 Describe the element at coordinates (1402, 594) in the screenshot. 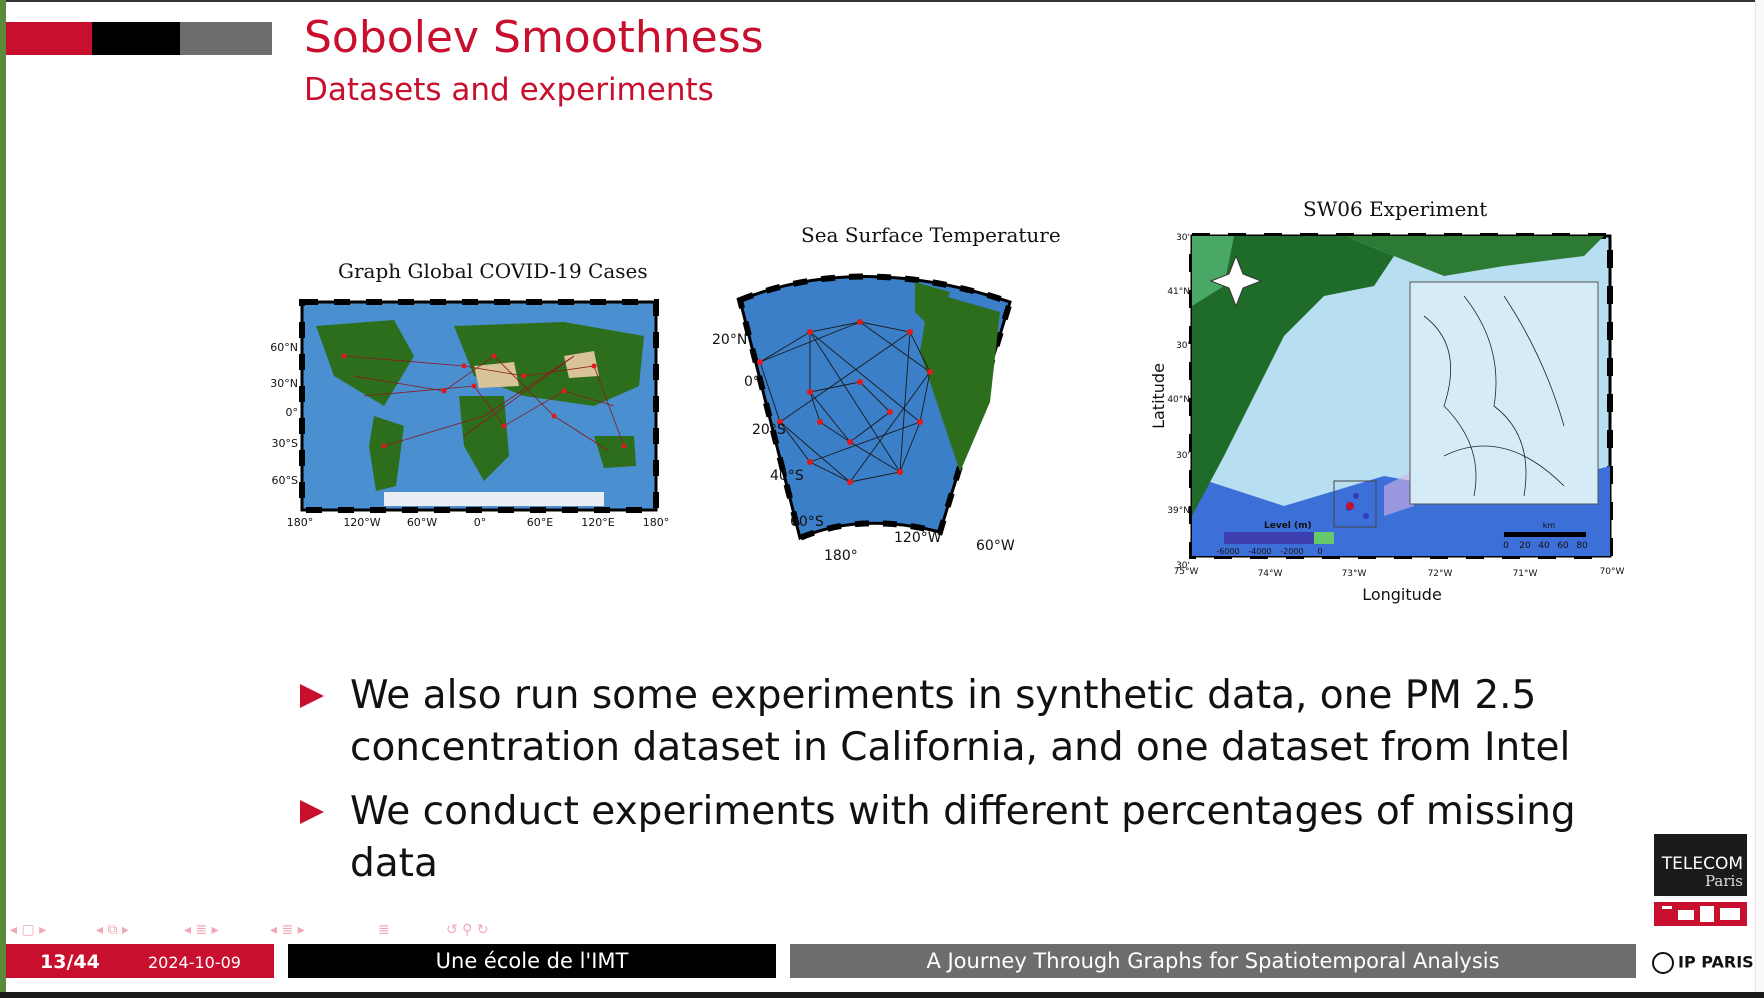

I see `sw06-xlabel: Longitude` at that location.